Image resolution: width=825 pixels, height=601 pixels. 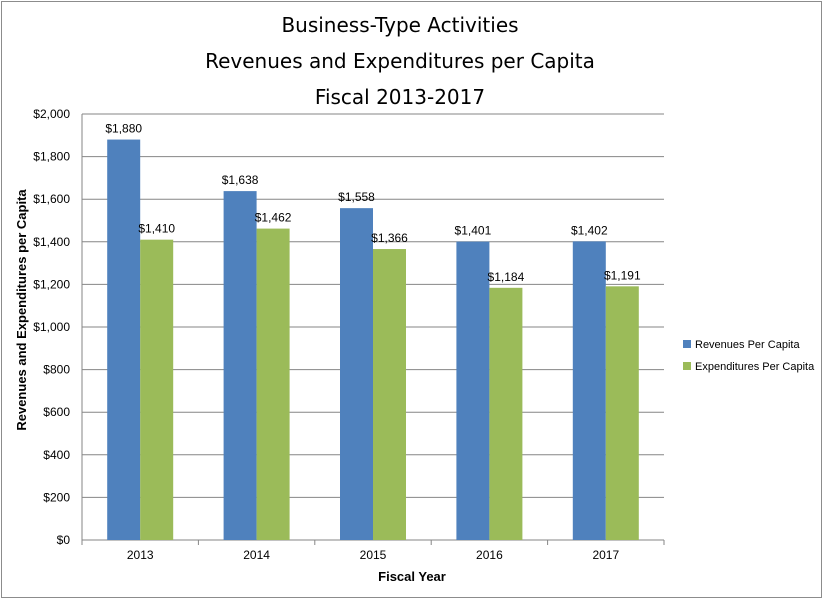 I want to click on x-tick-label: 2017, so click(x=605, y=555).